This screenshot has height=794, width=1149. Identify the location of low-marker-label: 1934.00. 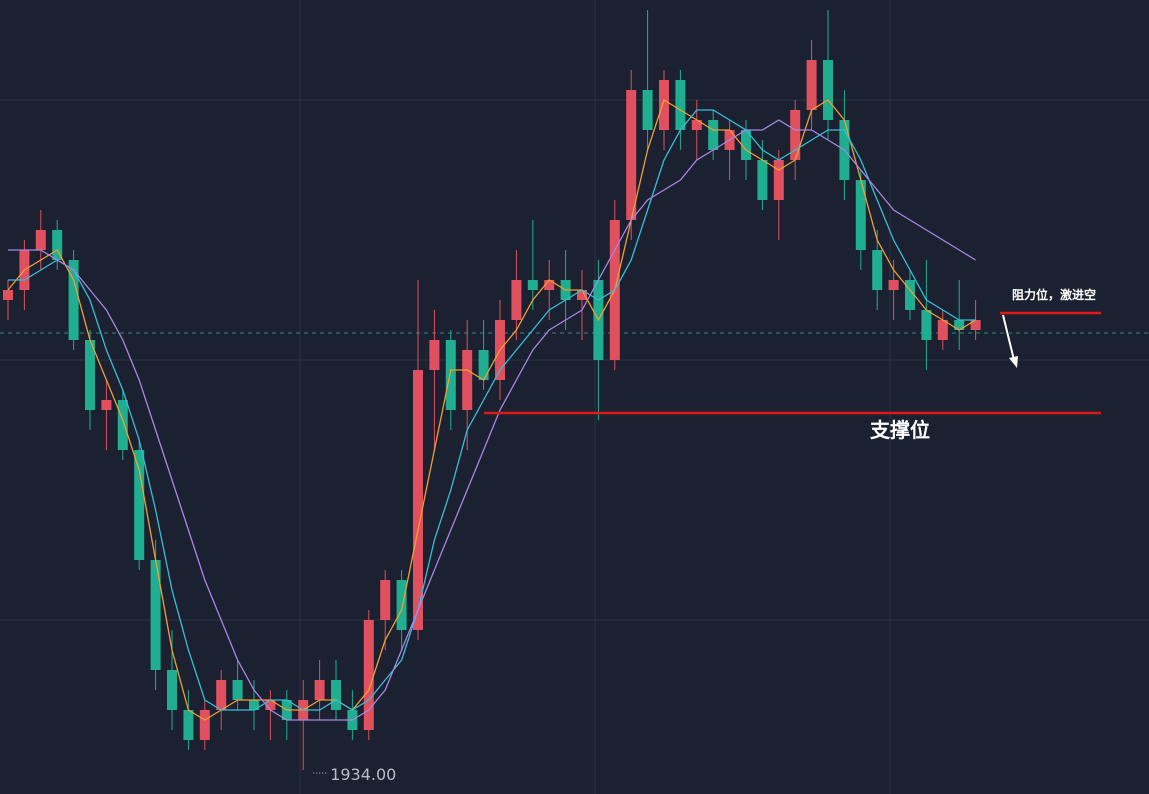
(363, 774).